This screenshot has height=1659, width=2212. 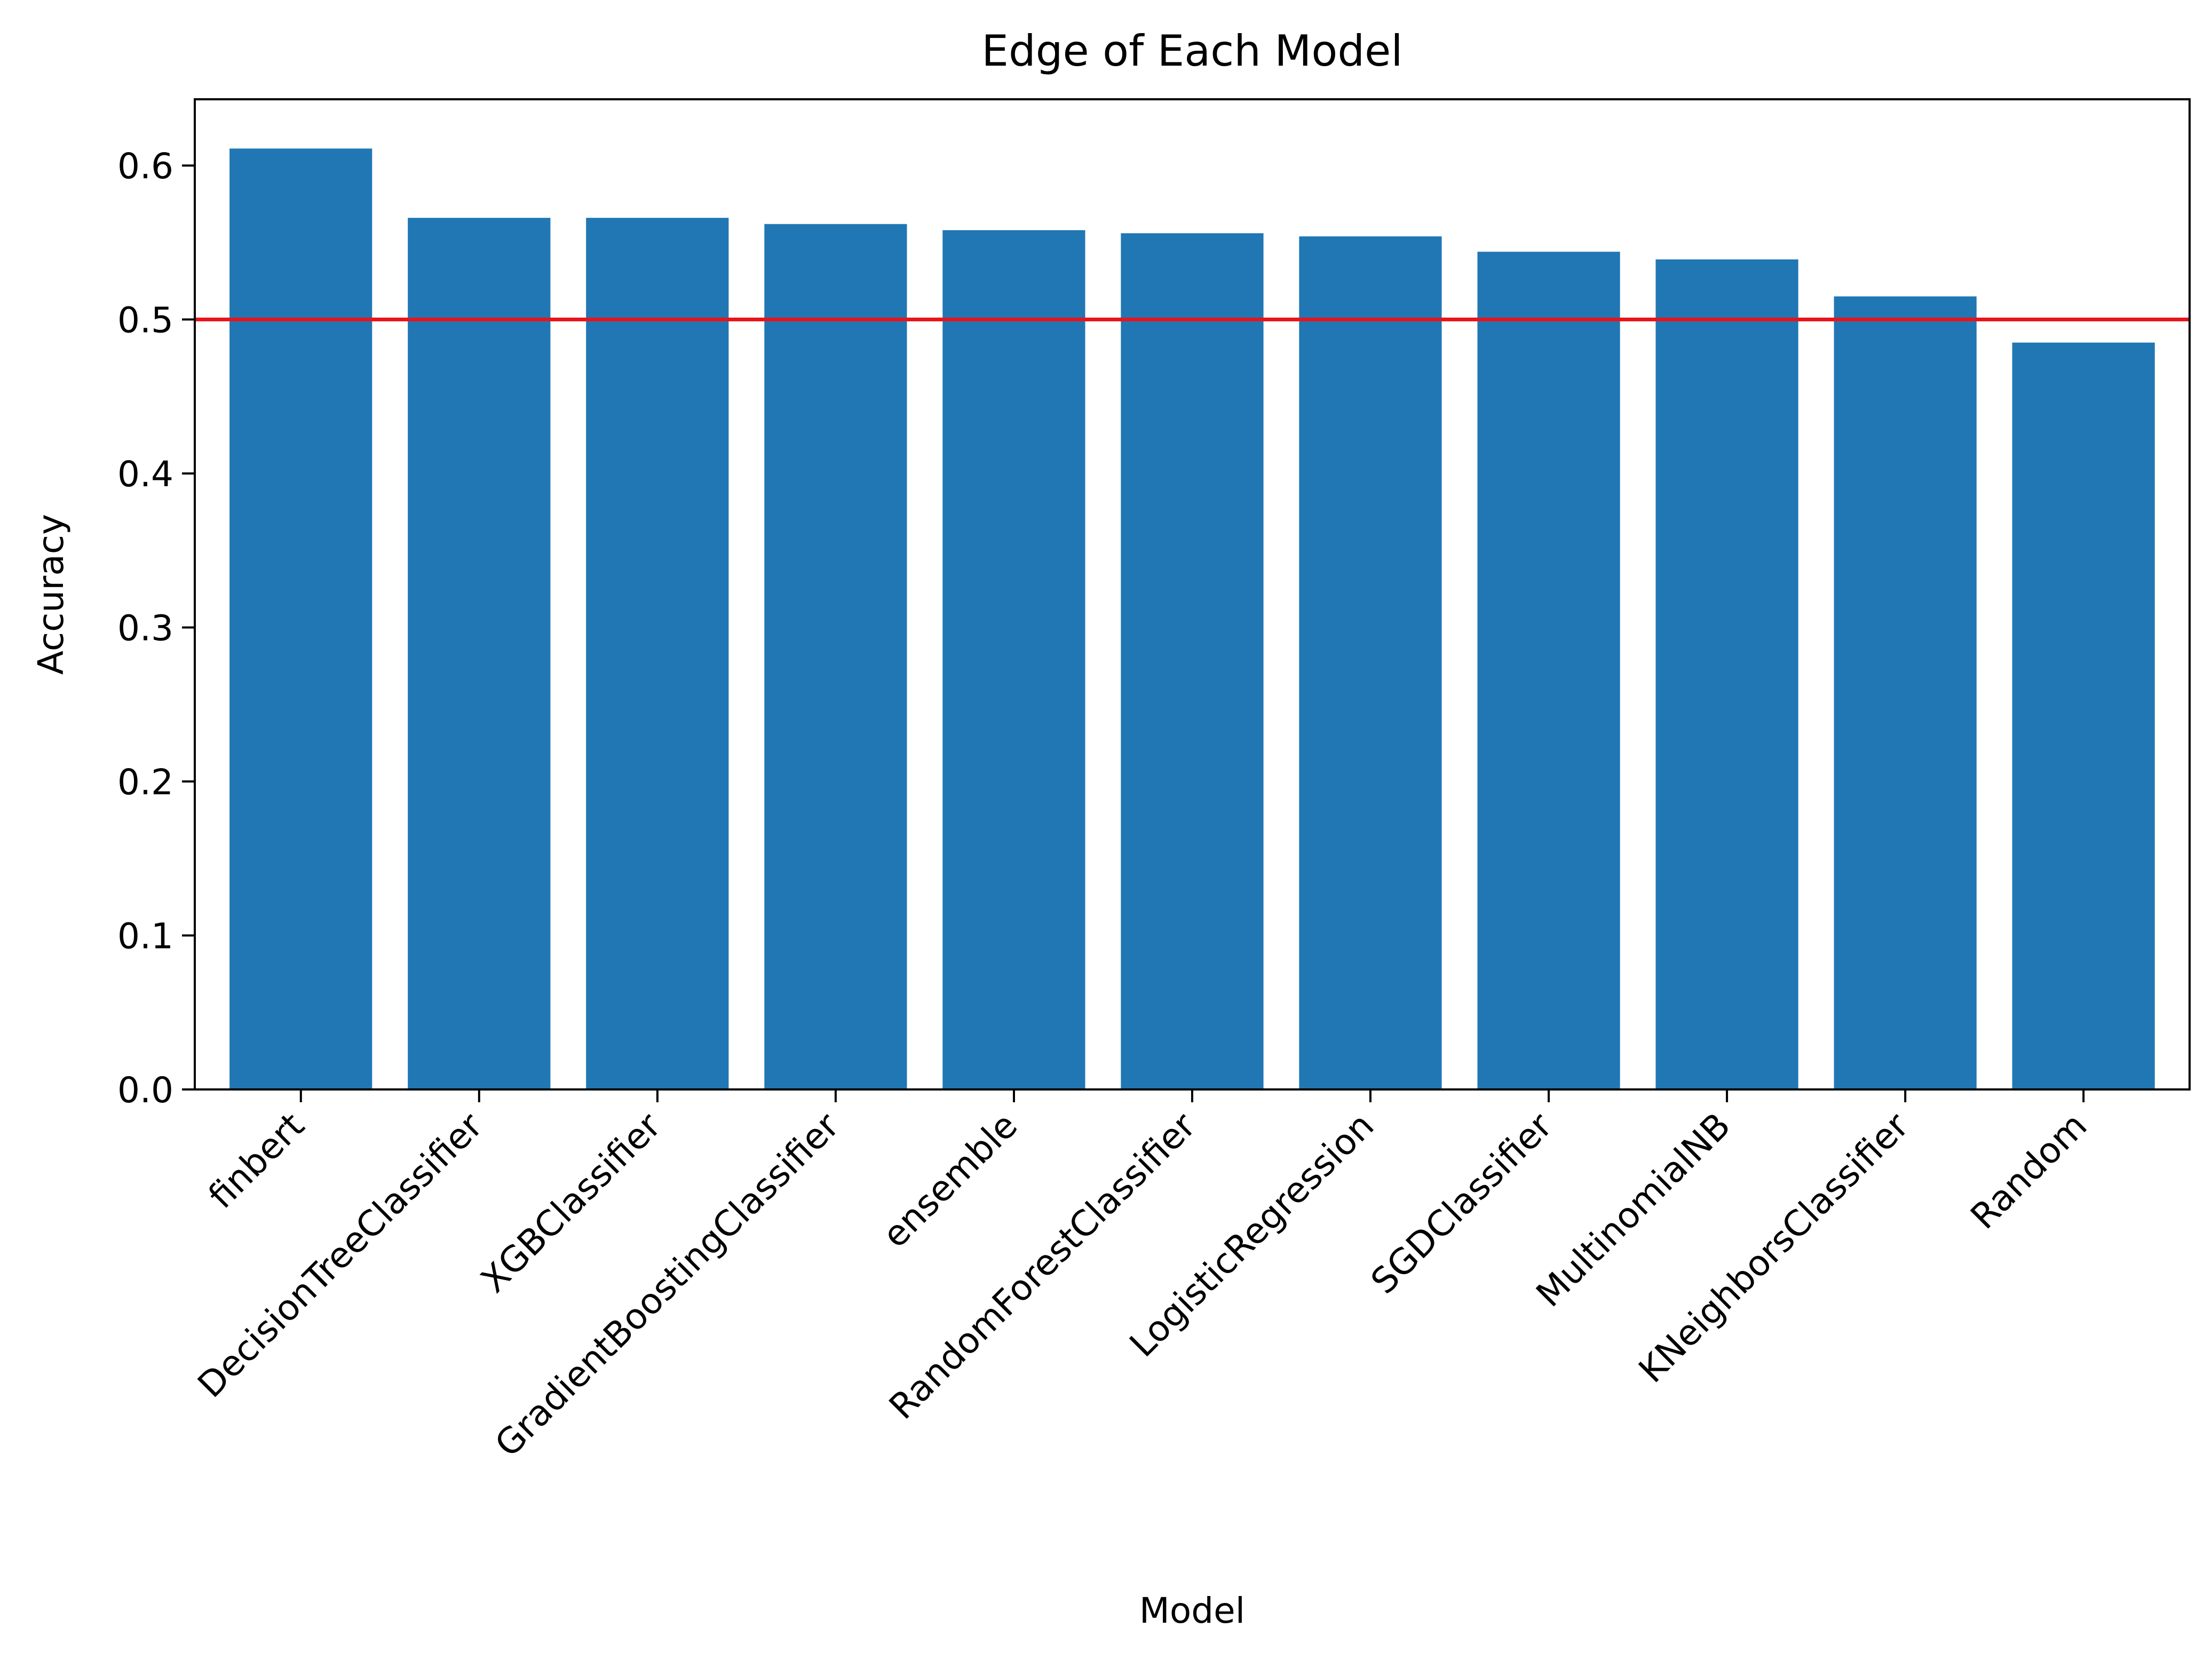 I want to click on bar-GradientBoostingClassifier, so click(x=835, y=657).